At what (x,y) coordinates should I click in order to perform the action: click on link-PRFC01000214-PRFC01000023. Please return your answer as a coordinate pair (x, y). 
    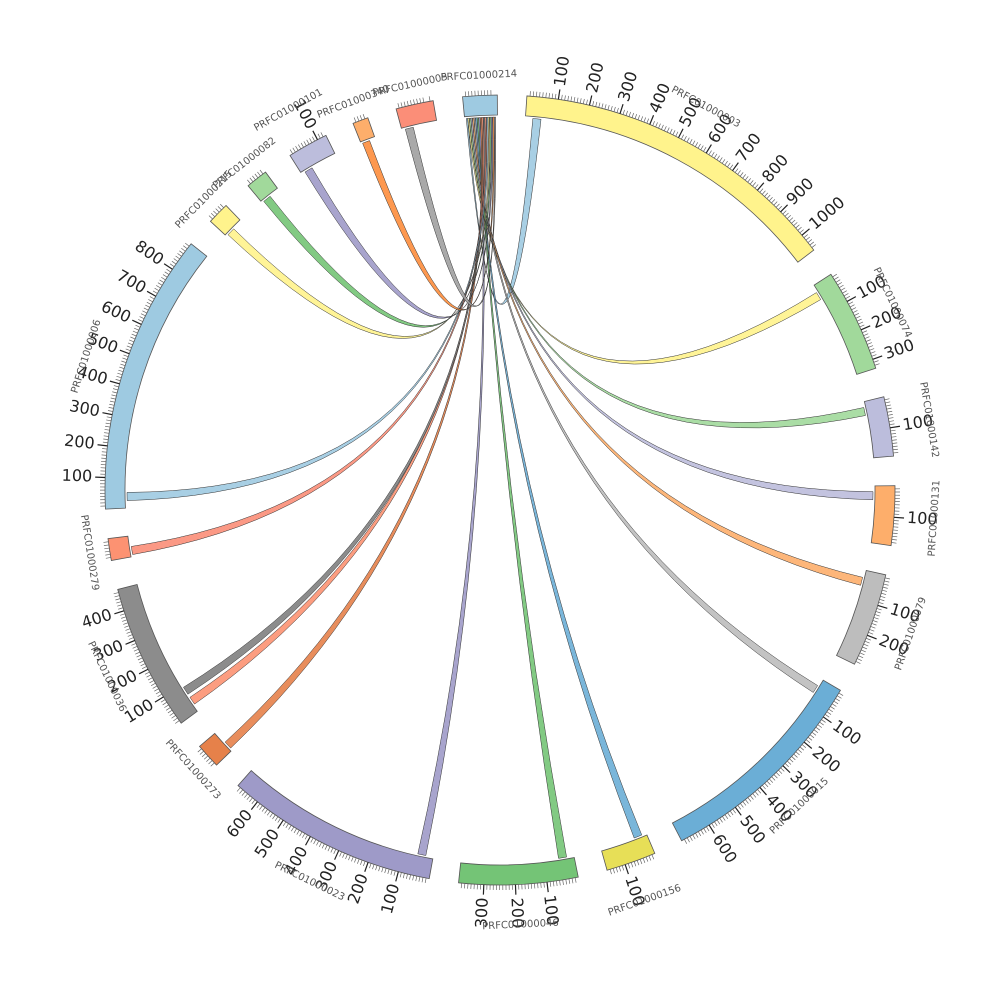
    Looking at the image, I should click on (451, 486).